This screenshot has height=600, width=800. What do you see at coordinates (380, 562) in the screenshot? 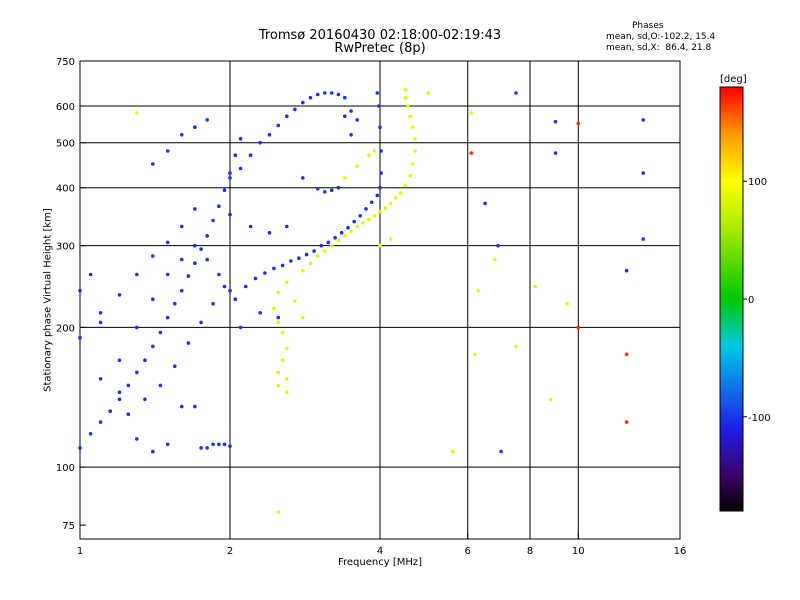
I see `x-axis-label: Frequency [MHz]` at bounding box center [380, 562].